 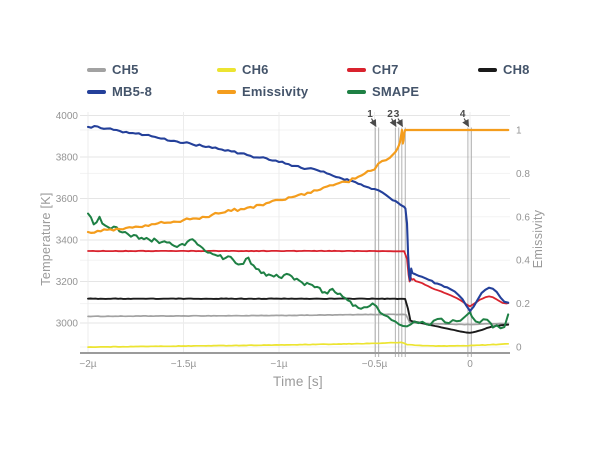 I want to click on legend-item-ch6: CH6, so click(x=243, y=70).